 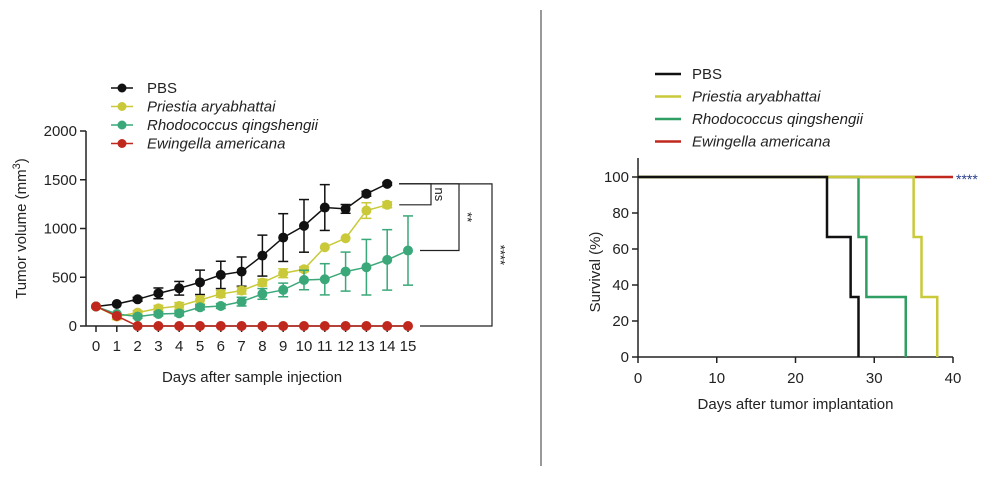 I want to click on y-tick-label: 2000, so click(x=60, y=131).